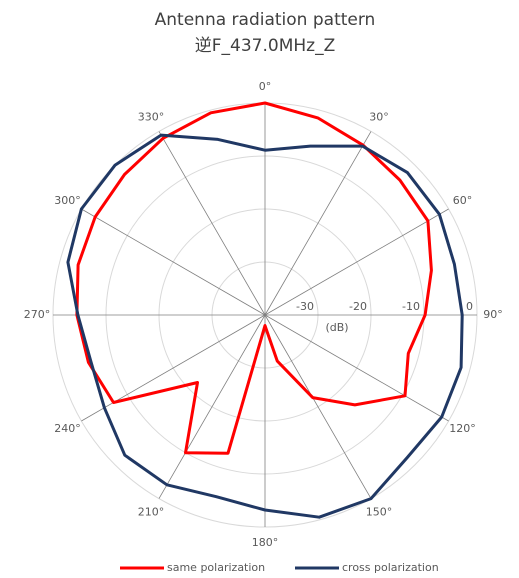 The width and height of the screenshot is (519, 578). Describe the element at coordinates (67, 428) in the screenshot. I see `theta-tick-label: 240°` at that location.